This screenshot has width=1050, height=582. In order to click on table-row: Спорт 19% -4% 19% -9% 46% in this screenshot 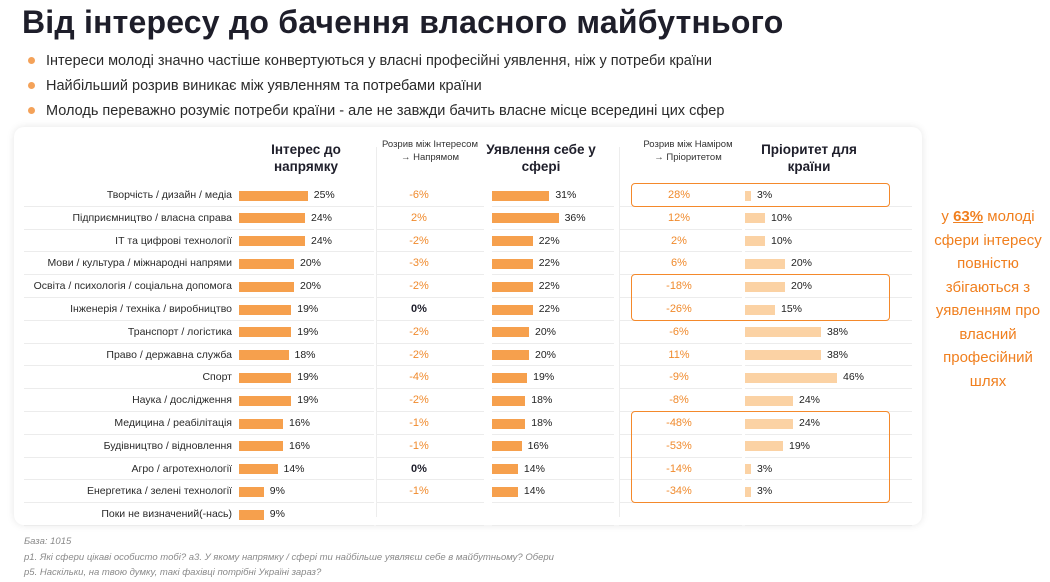, I will do `click(468, 378)`.